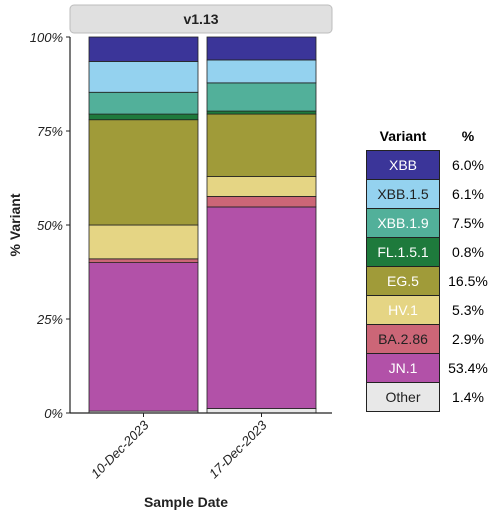 The image size is (499, 515). I want to click on facet-strip-background, so click(201, 19).